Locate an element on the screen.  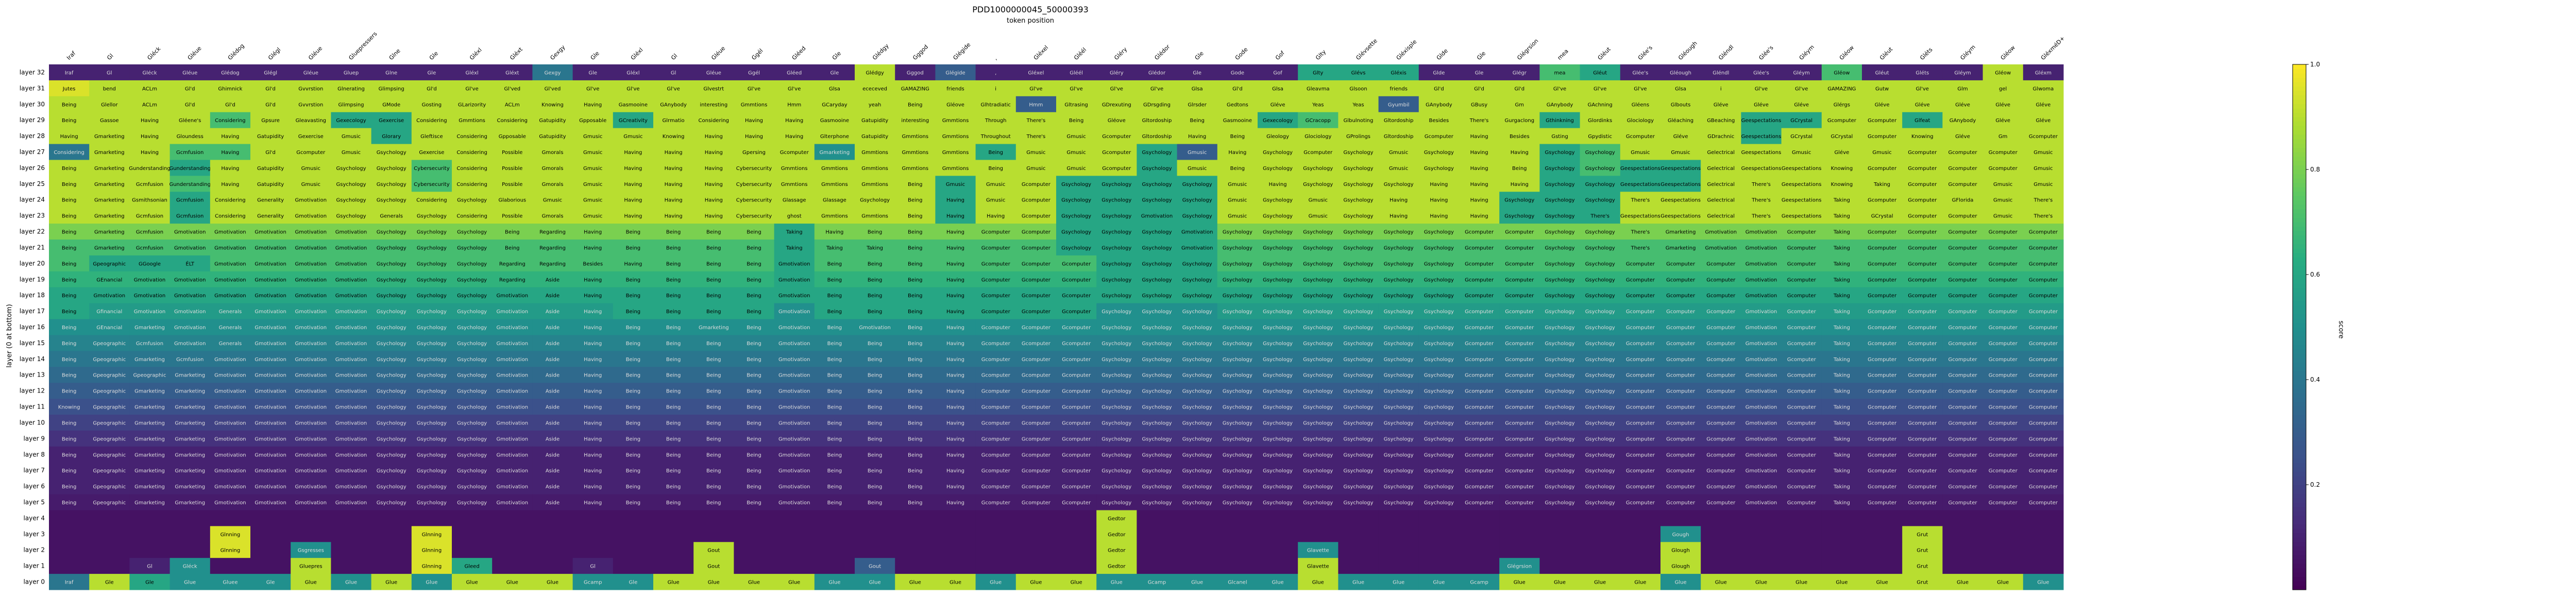
y-tick-label: layer 17 is located at coordinates (32, 311).